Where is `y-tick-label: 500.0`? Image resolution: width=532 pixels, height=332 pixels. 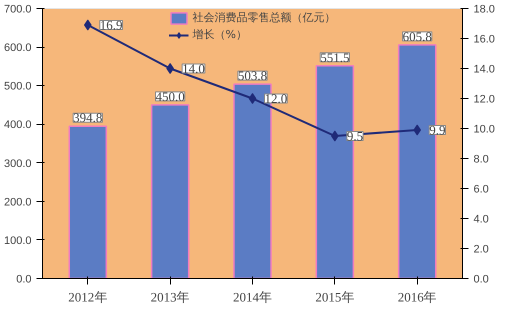 y-tick-label: 500.0 is located at coordinates (18, 86).